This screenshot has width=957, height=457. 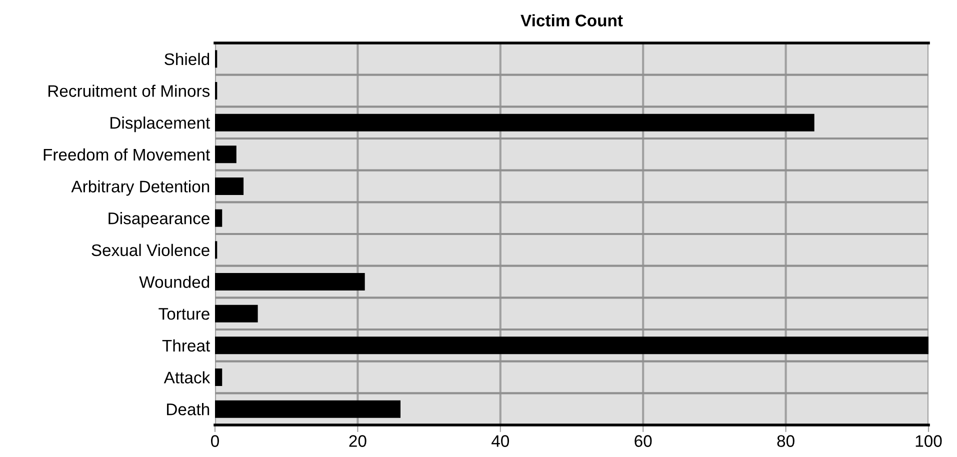 What do you see at coordinates (129, 90) in the screenshot?
I see `y-tick-label: Recruitment of Minors` at bounding box center [129, 90].